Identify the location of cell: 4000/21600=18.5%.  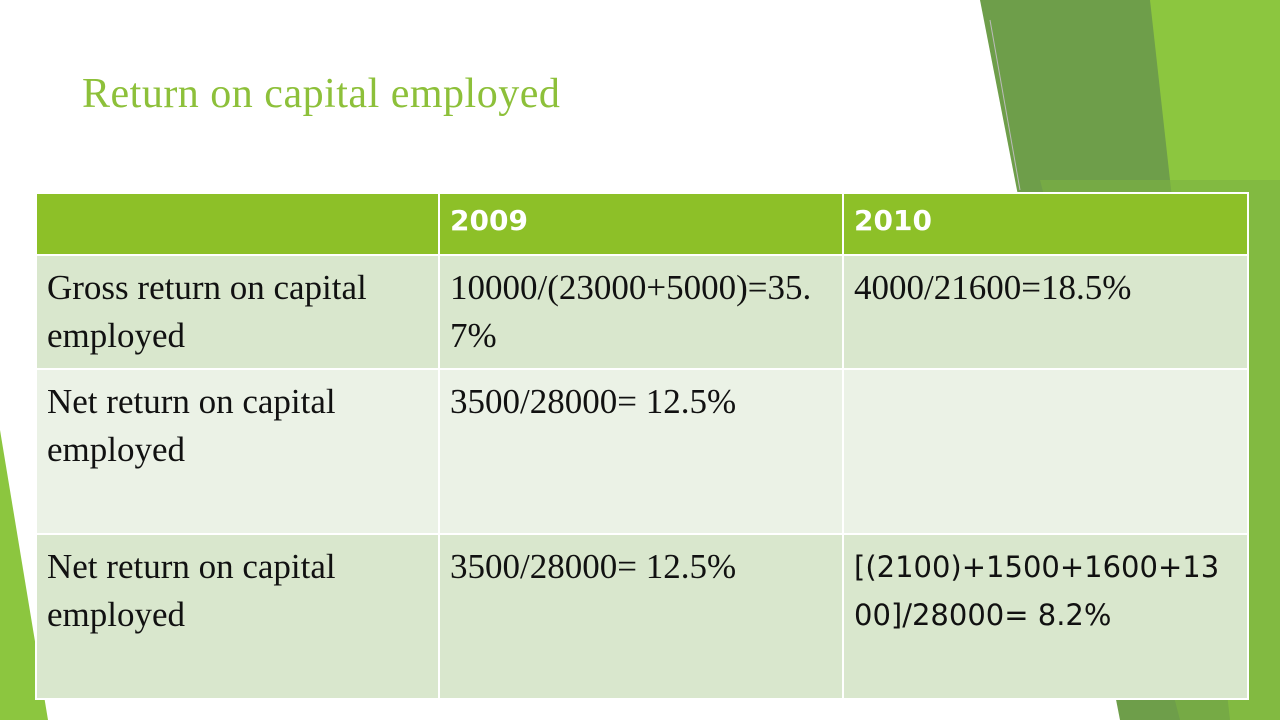
(1045, 312).